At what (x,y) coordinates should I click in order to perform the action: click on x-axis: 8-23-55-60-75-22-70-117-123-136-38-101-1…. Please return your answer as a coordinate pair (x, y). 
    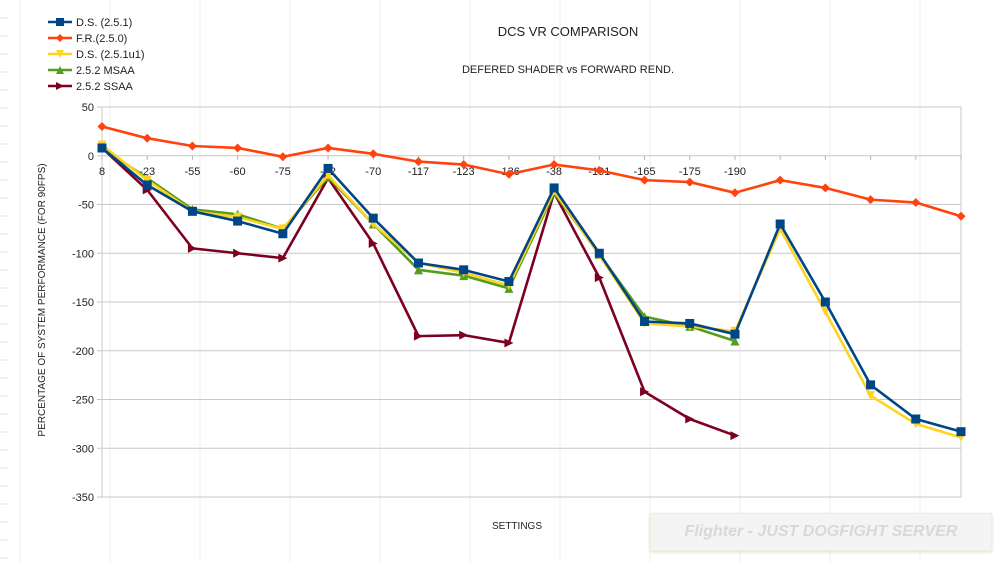
    Looking at the image, I should click on (530, 166).